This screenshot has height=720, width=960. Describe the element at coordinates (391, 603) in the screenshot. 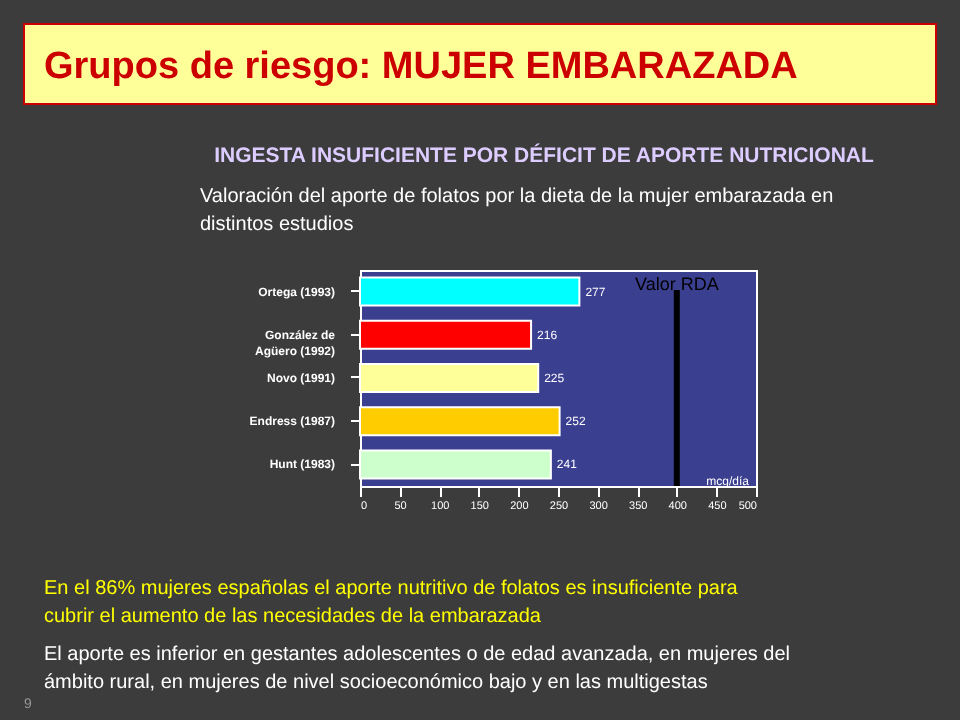

I see `text: En el 86% mujeres españolas el aporte nutritivo de folatos es insuficiente para cubrir el aumento de las necesidades de la embarazada` at that location.